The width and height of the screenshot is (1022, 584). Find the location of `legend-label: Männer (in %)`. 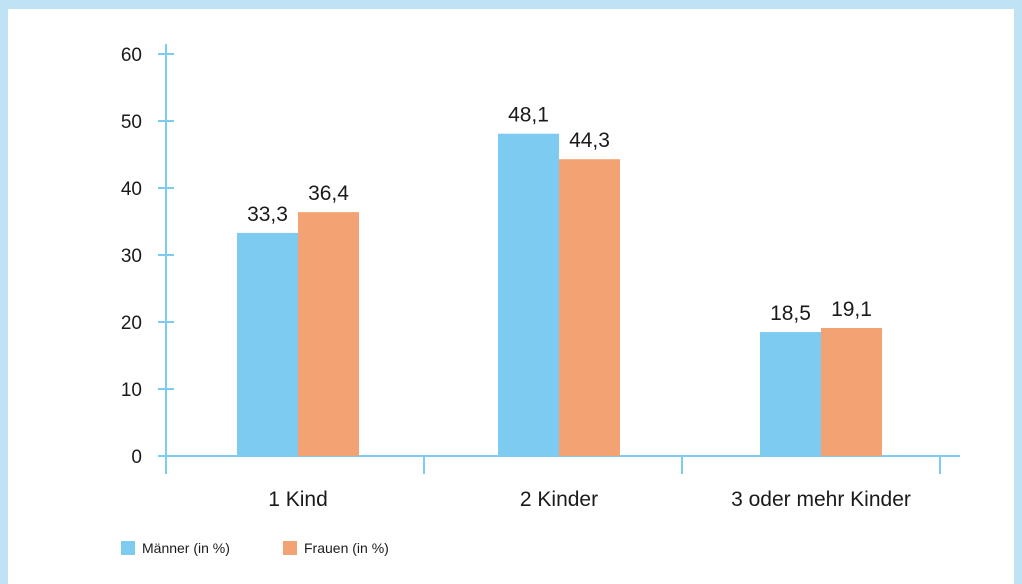

legend-label: Männer (in %) is located at coordinates (186, 548).